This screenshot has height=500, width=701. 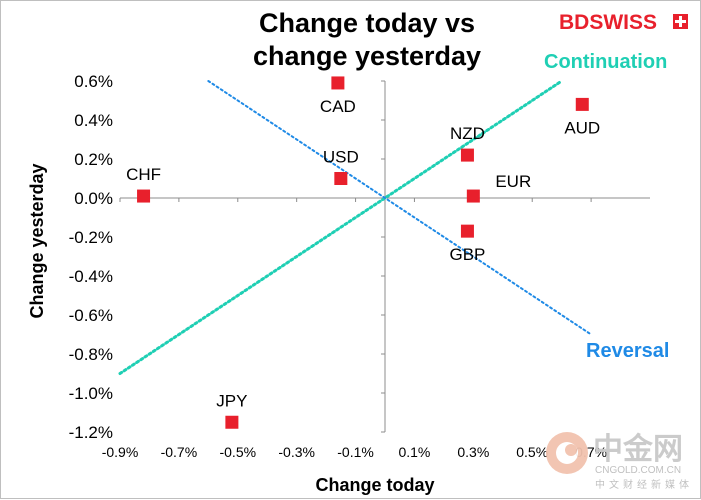 I want to click on x-axis-title: Change today, so click(x=374, y=485).